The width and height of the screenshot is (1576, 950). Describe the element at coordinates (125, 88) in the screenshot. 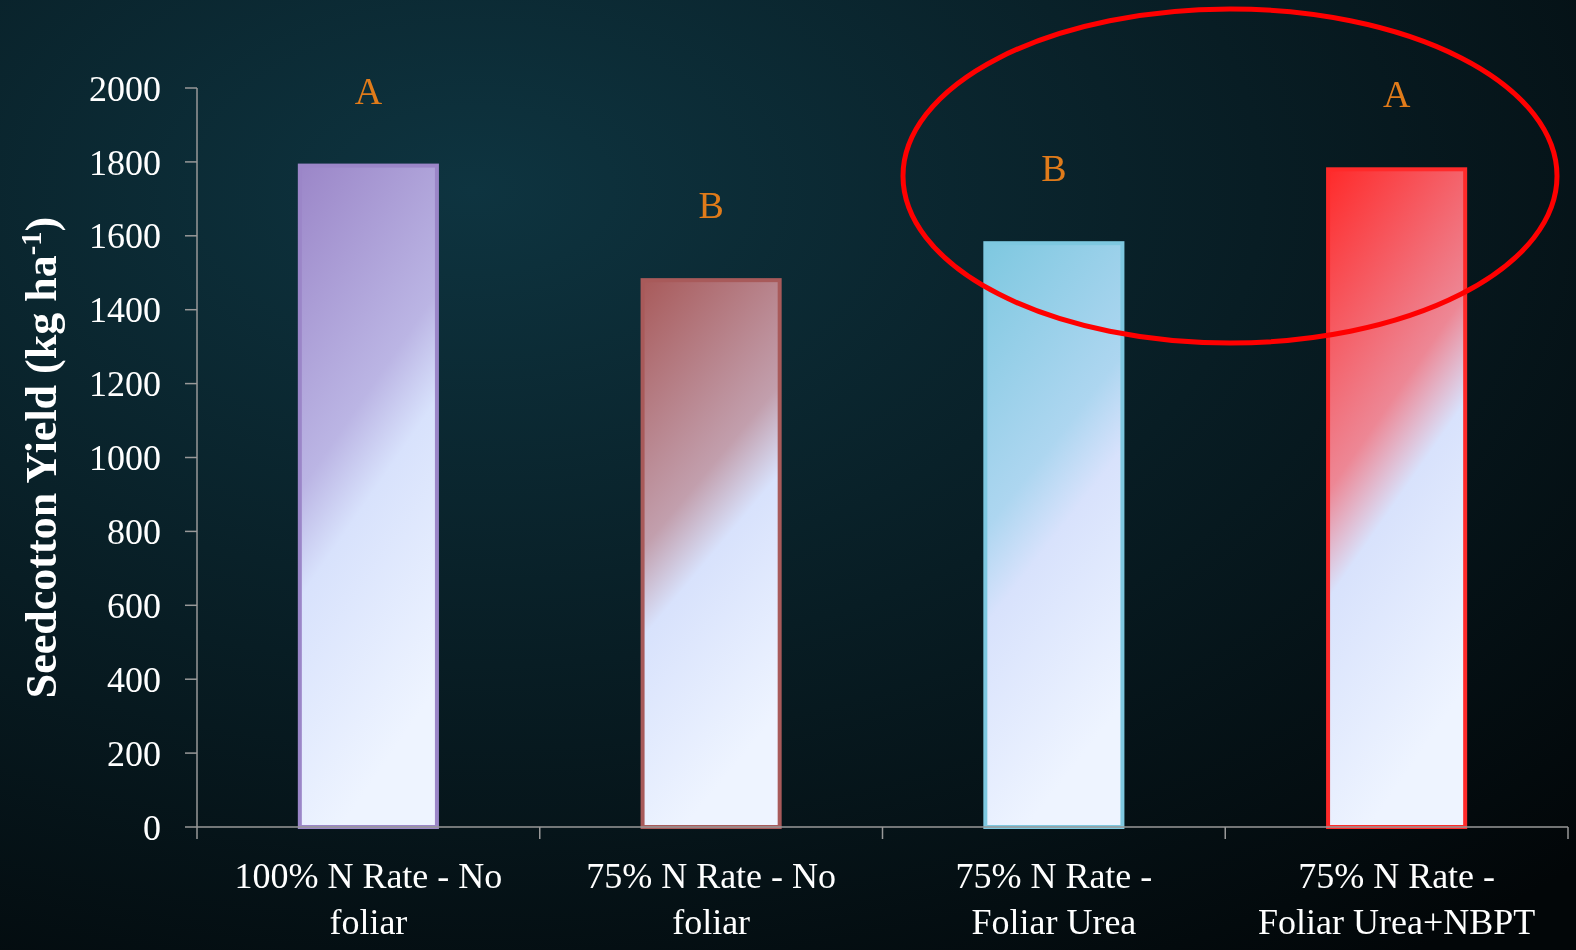

I see `y-tick-label: 2000` at that location.